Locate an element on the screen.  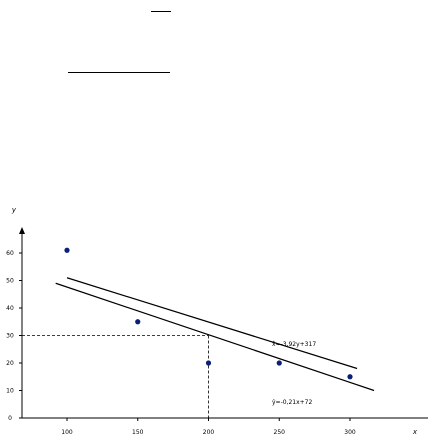
fraction-bar-middle is located at coordinates (119, 72).